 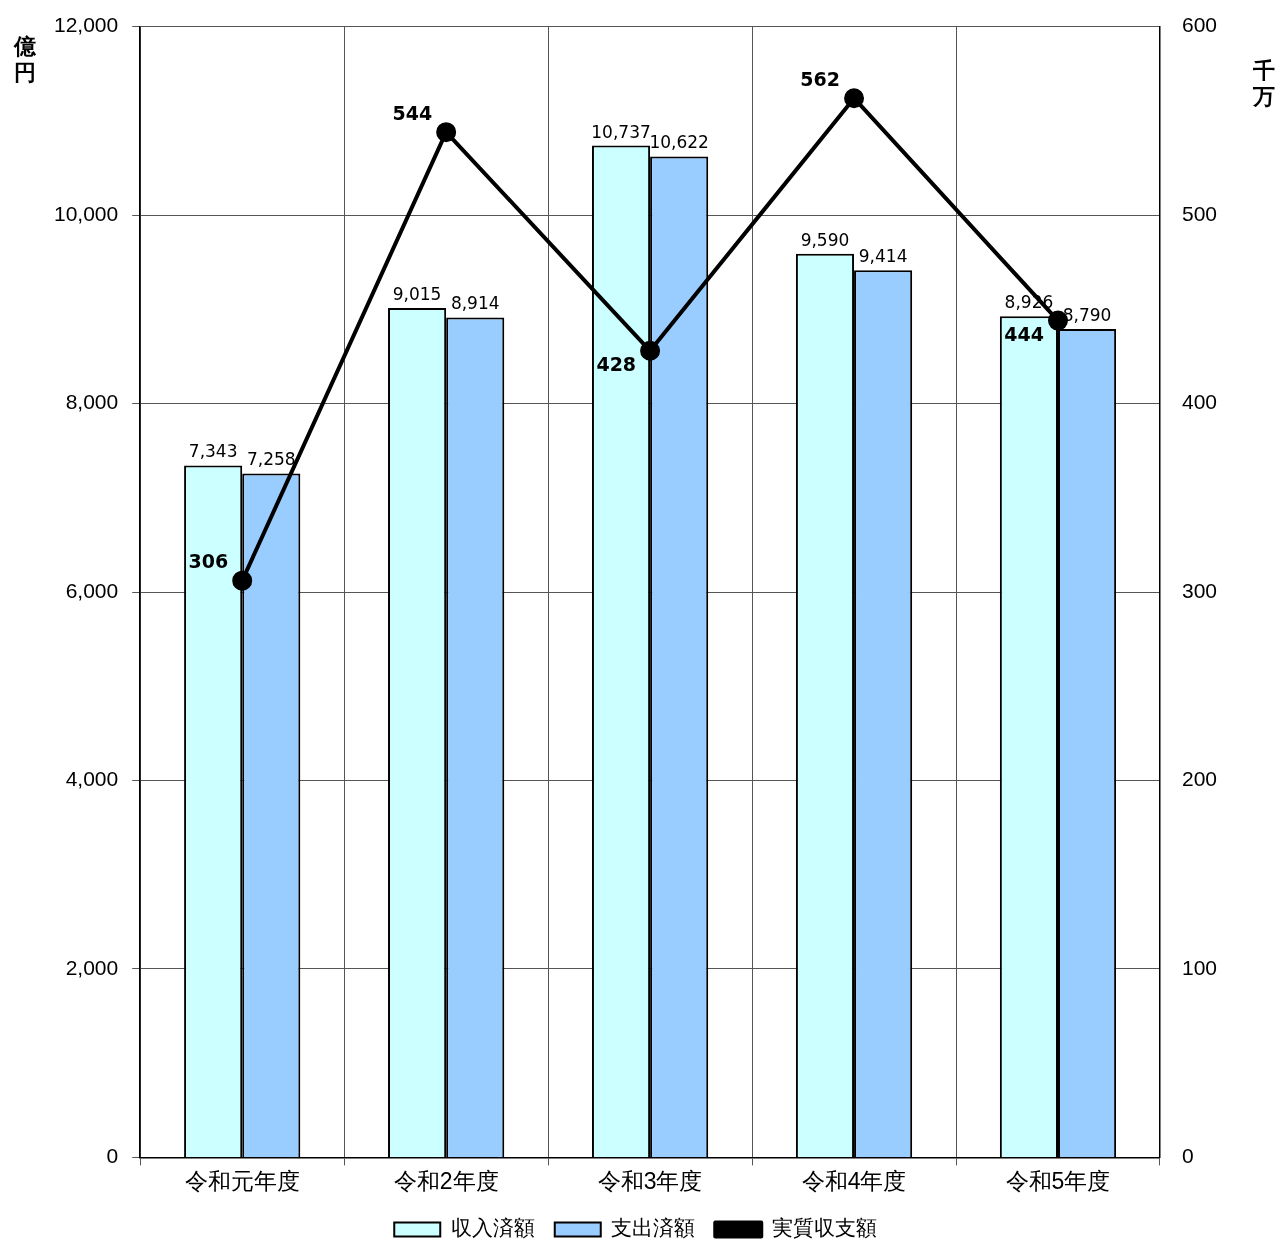 I want to click on data-label: 9,590, so click(x=825, y=239).